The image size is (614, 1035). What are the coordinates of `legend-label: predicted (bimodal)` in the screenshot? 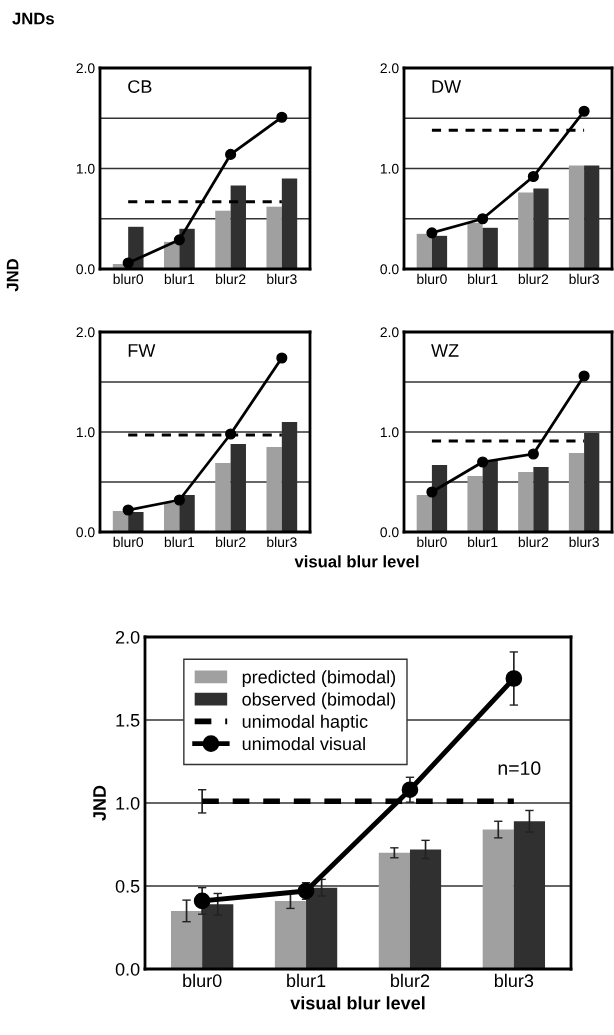 It's located at (319, 678).